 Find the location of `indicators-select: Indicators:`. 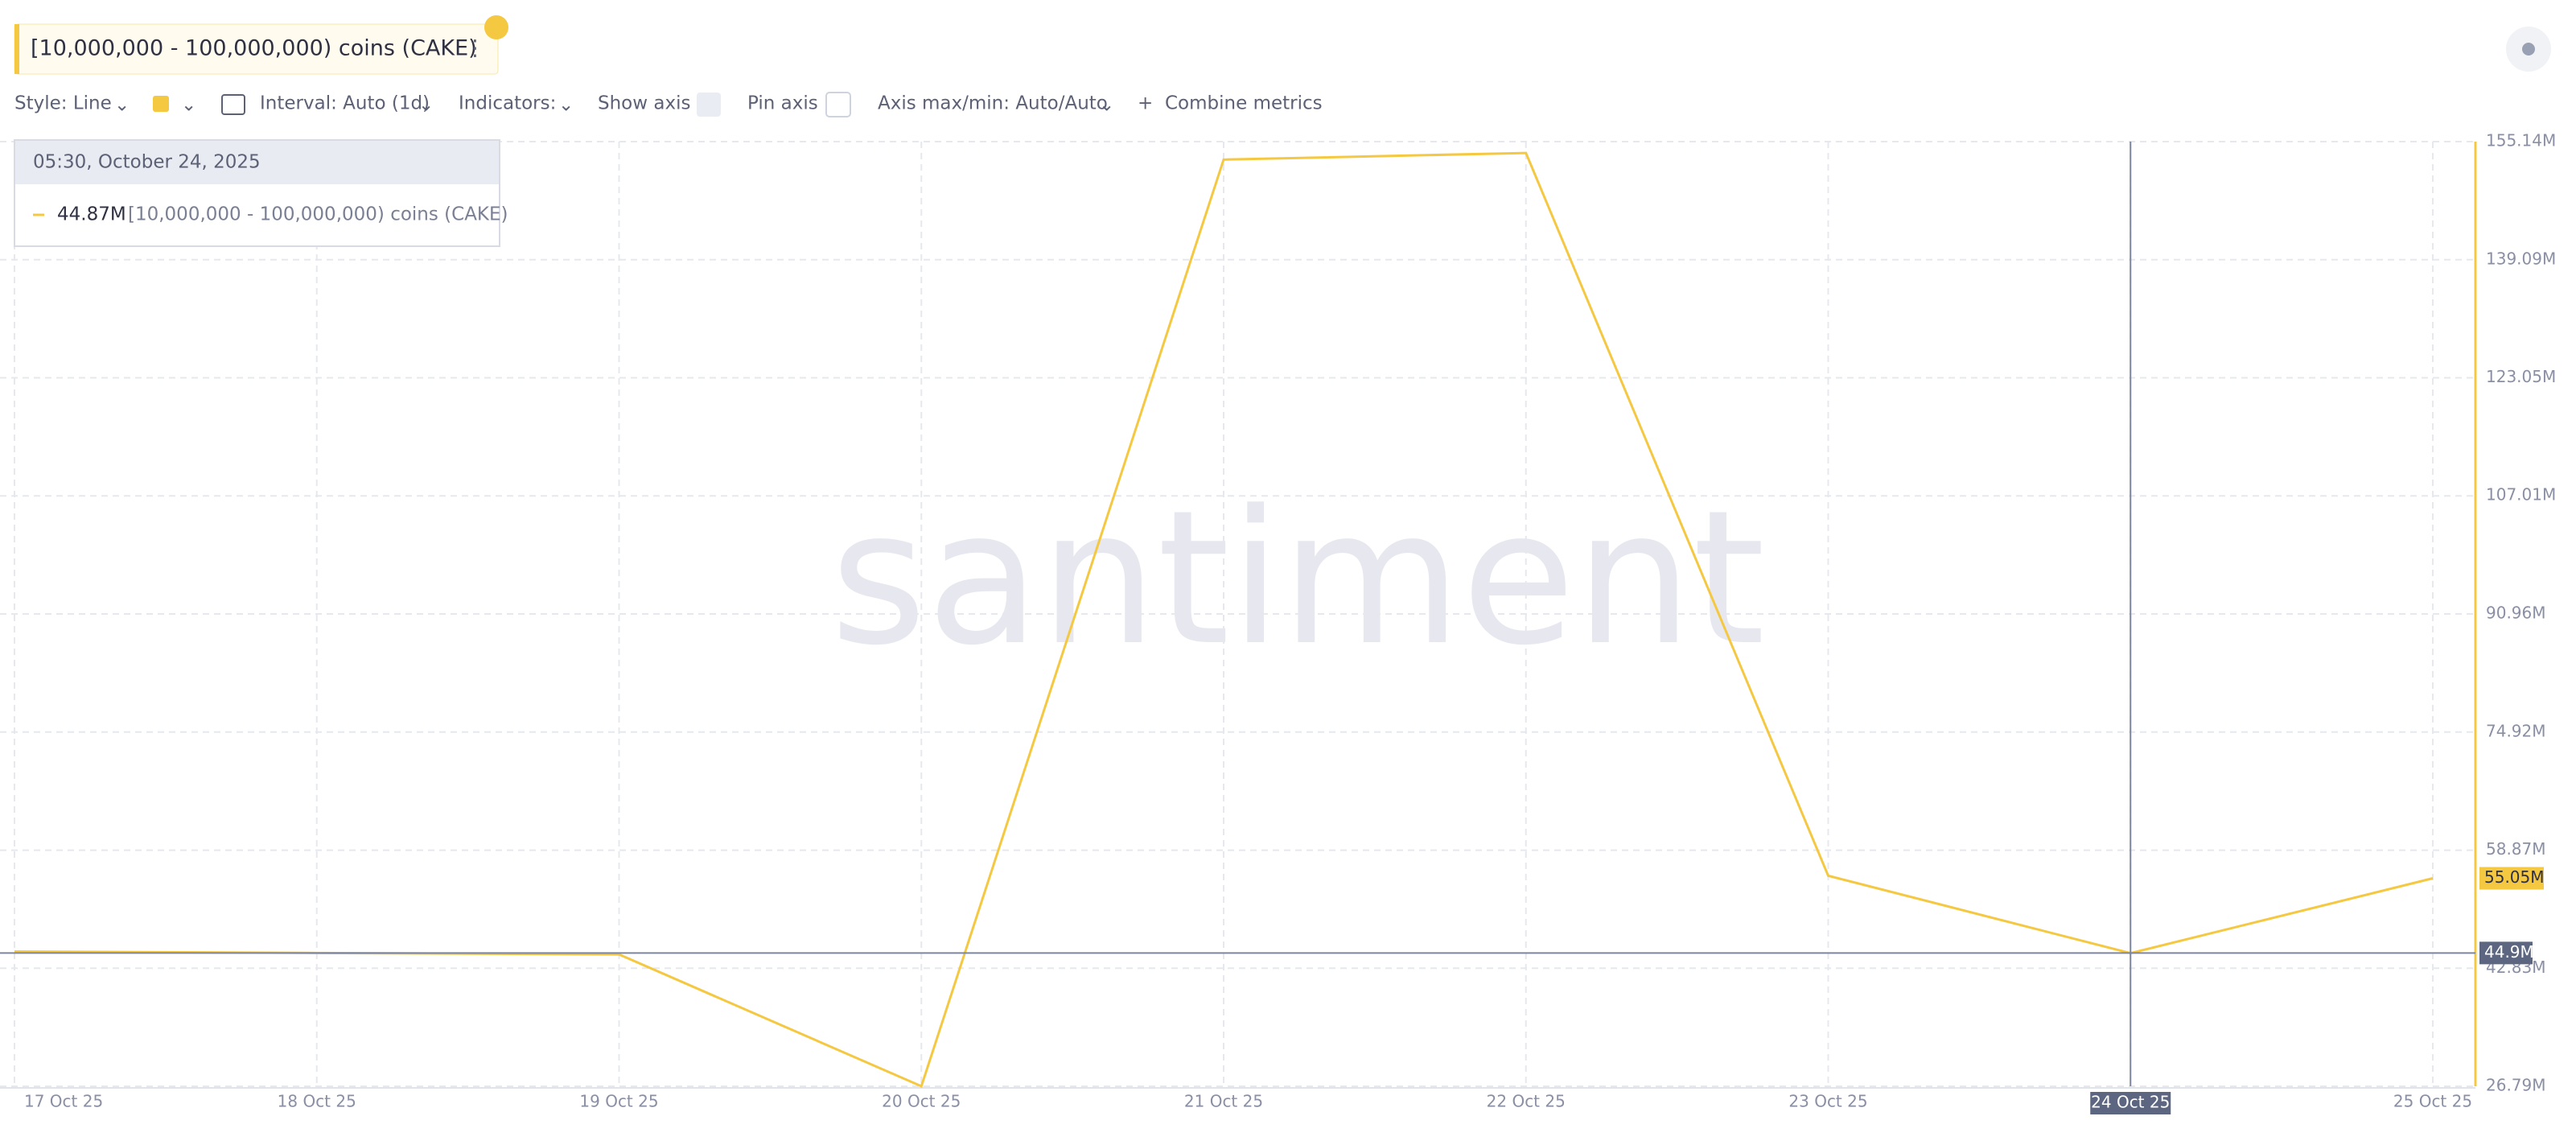

indicators-select: Indicators: is located at coordinates (507, 103).